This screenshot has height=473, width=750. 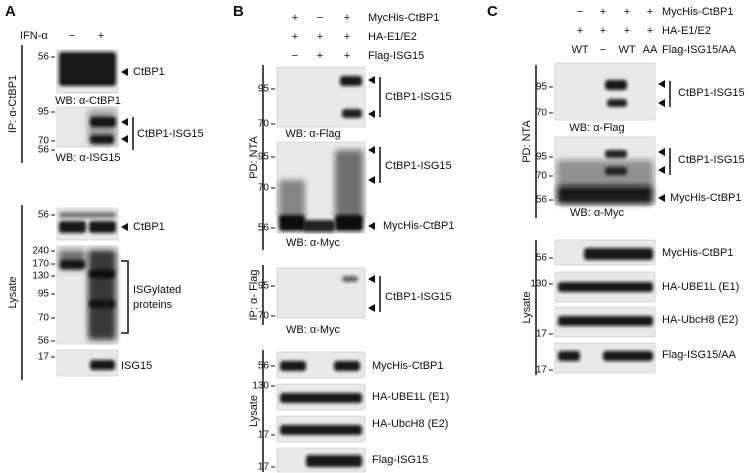 I want to click on band-label: HA-UbcH8 (E2), so click(x=410, y=424).